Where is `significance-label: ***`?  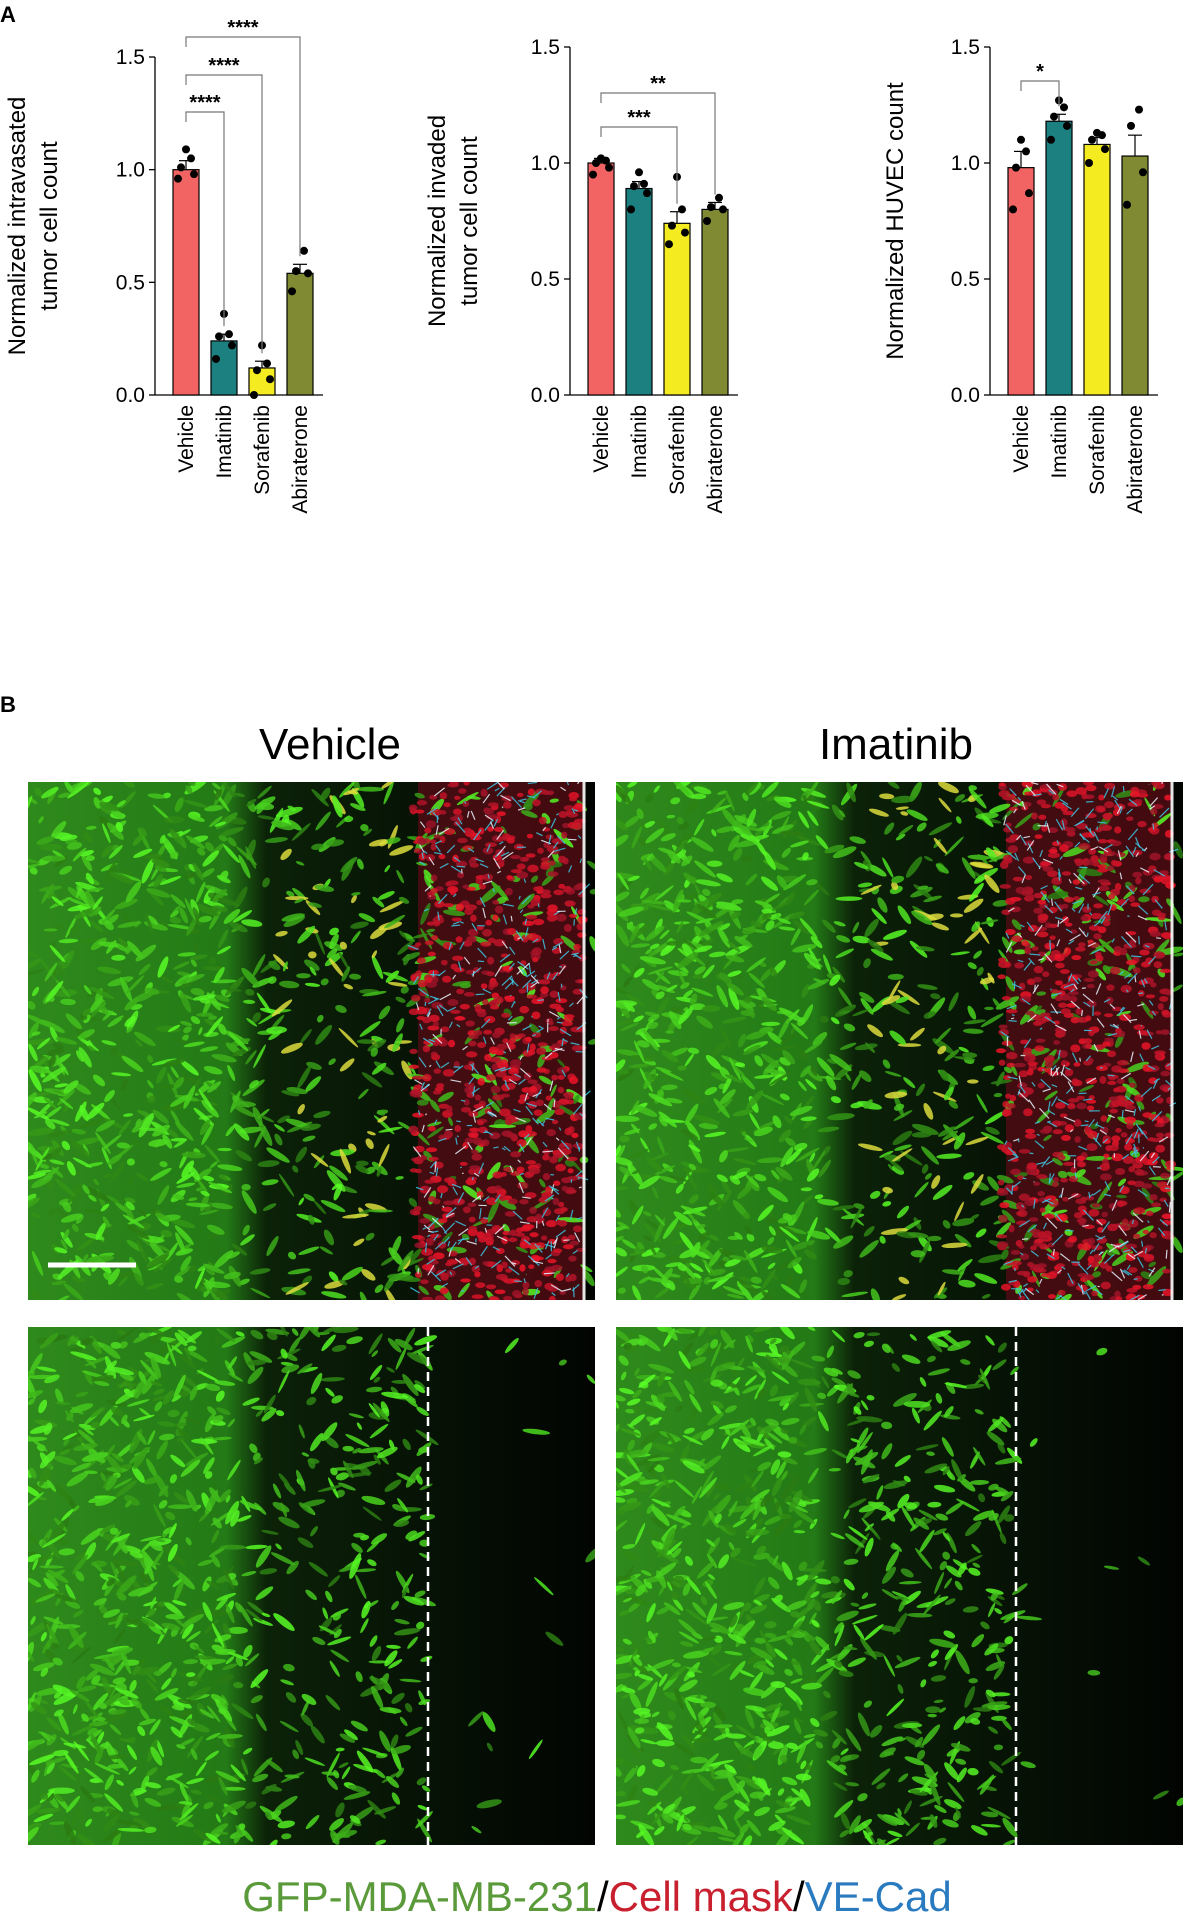 significance-label: *** is located at coordinates (639, 118).